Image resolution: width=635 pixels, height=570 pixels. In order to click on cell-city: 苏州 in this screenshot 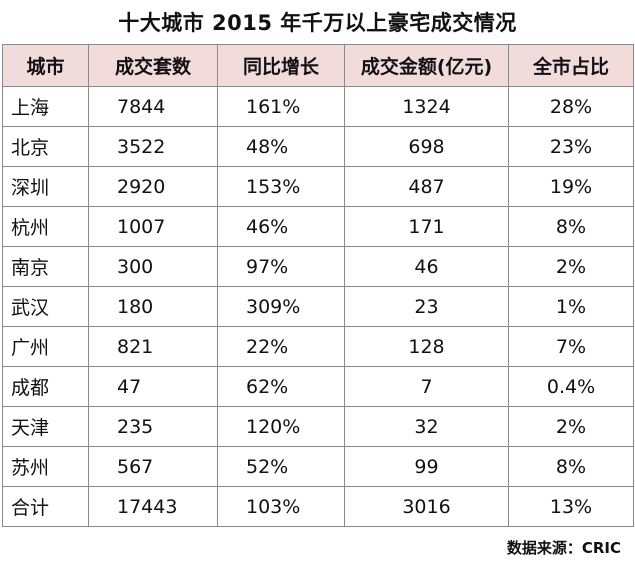, I will do `click(45, 466)`.